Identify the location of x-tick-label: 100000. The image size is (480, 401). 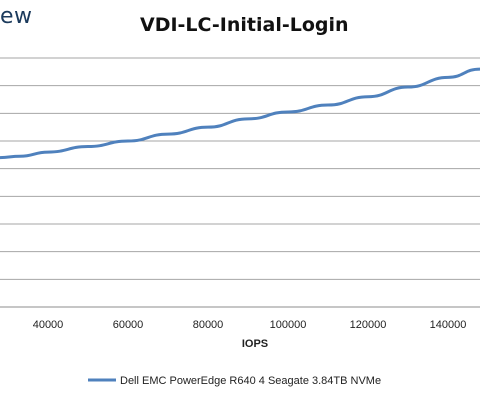
(288, 325).